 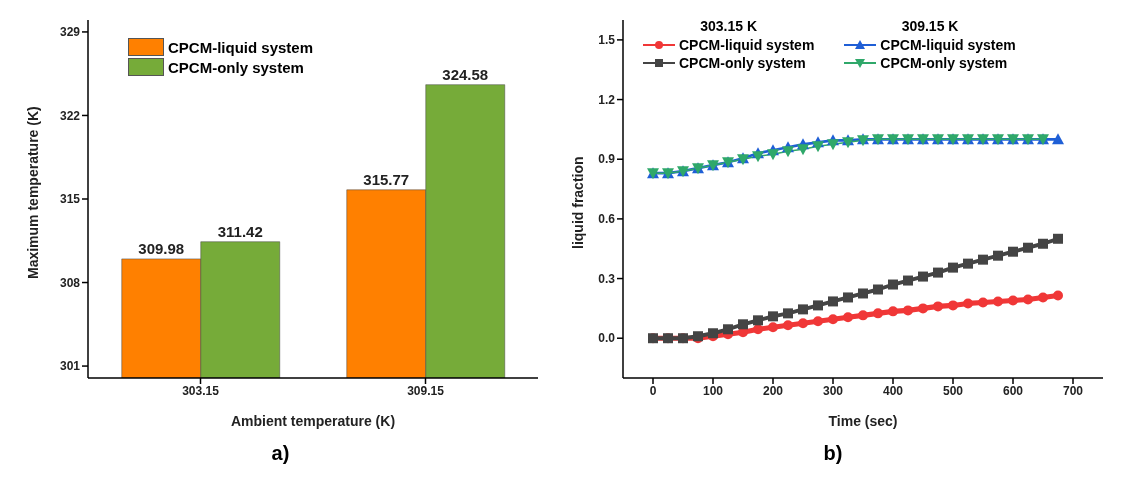 What do you see at coordinates (70, 366) in the screenshot?
I see `y-tick-label: 301` at bounding box center [70, 366].